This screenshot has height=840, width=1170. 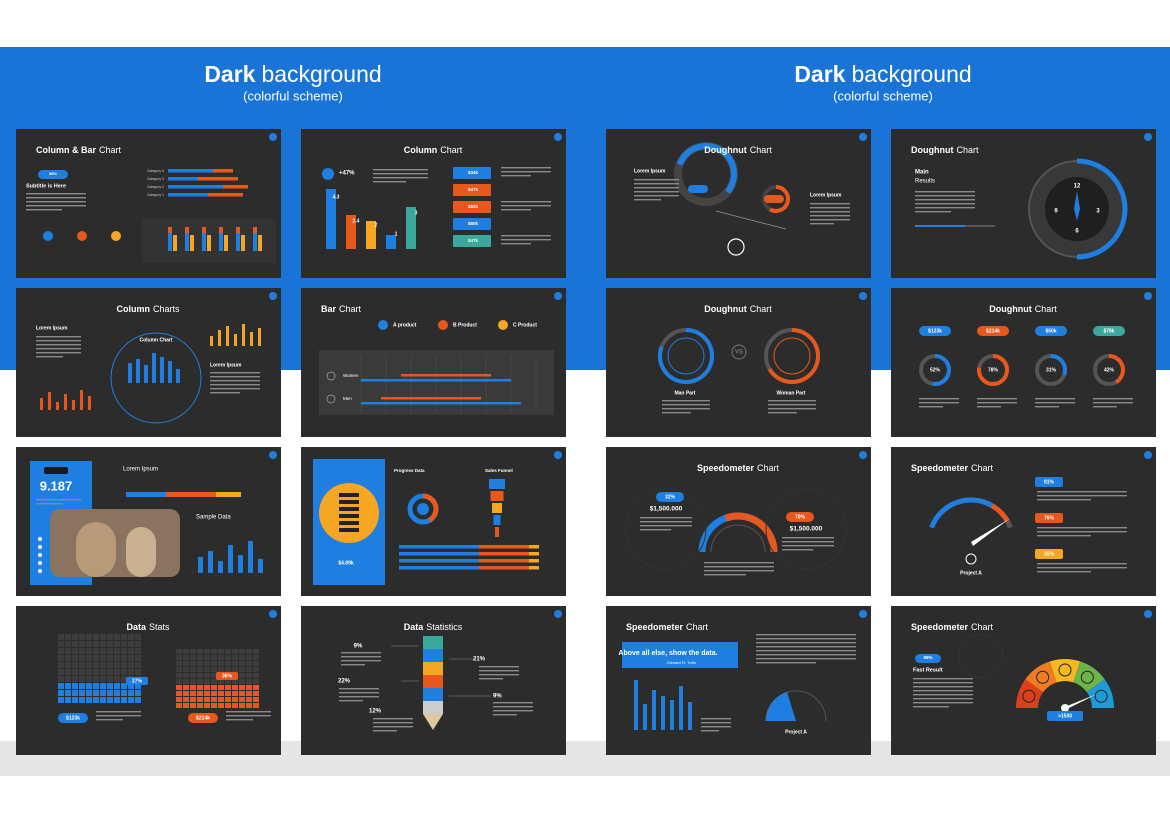 What do you see at coordinates (1051, 370) in the screenshot?
I see `slide-text: 31%` at bounding box center [1051, 370].